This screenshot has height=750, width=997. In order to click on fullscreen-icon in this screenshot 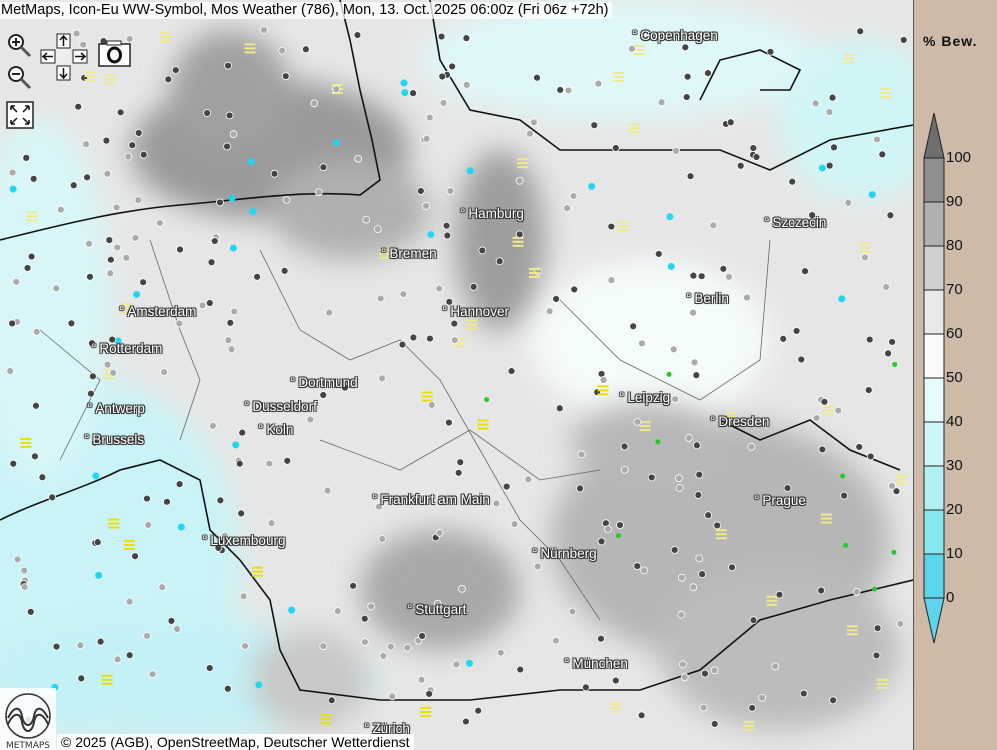, I will do `click(20, 115)`.